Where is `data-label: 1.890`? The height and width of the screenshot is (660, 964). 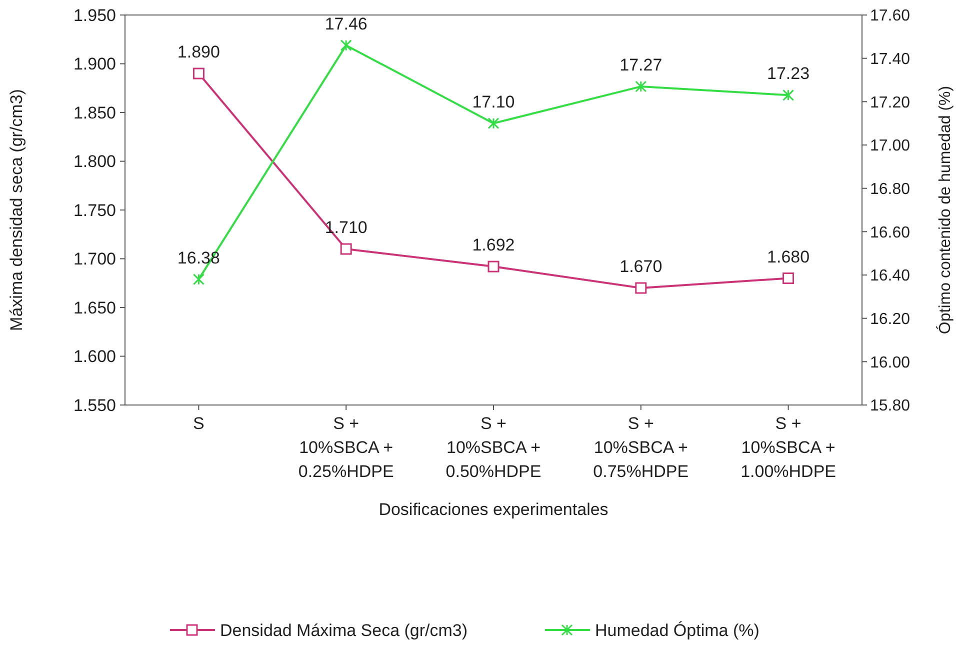 data-label: 1.890 is located at coordinates (198, 52).